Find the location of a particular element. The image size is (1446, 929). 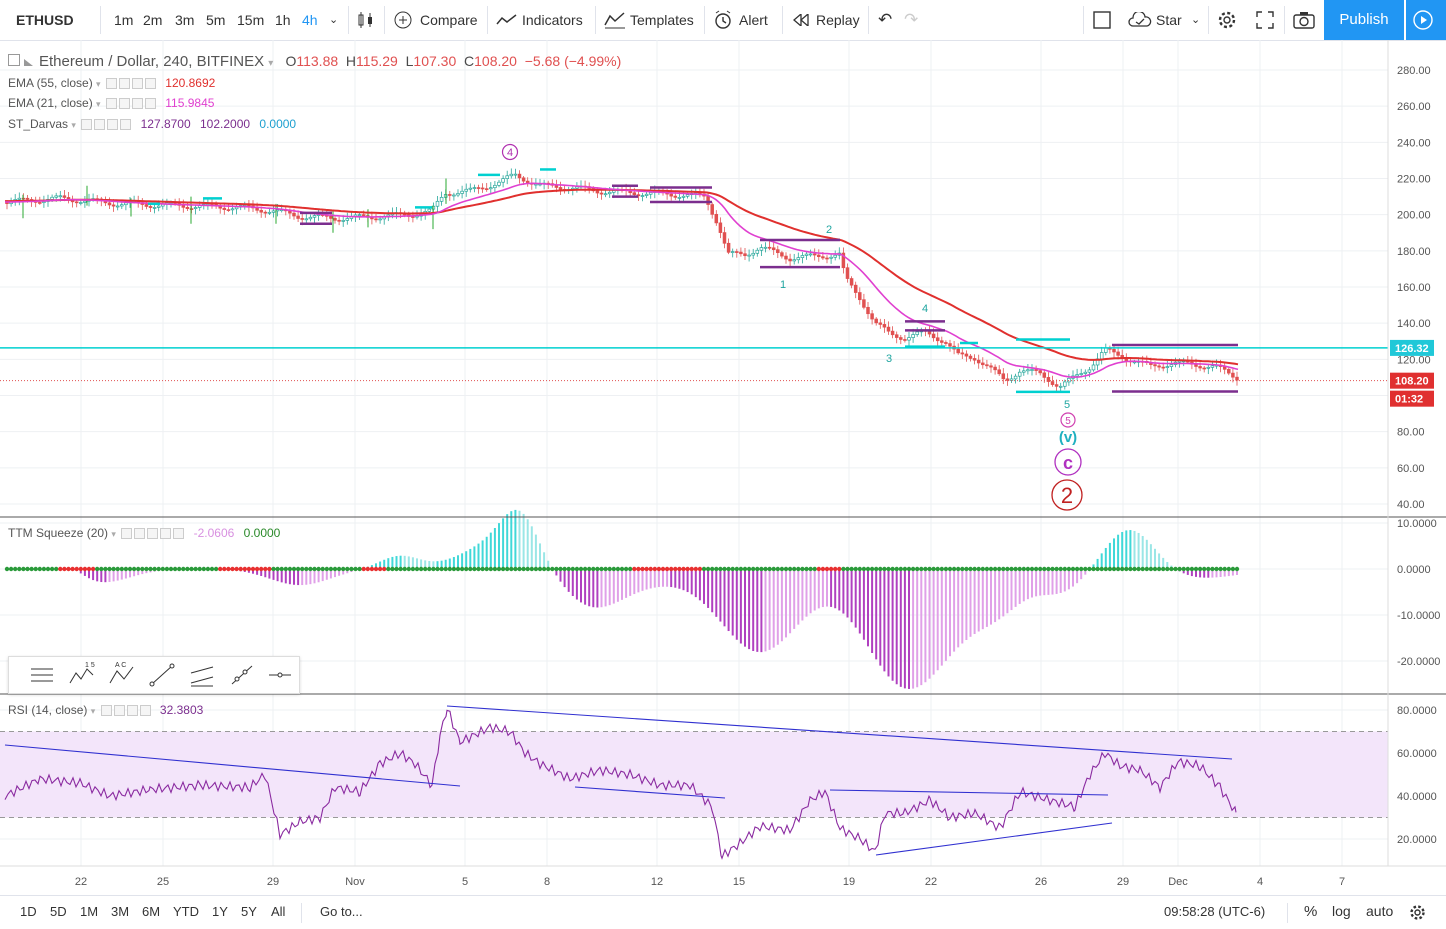

interval-4h: 4h is located at coordinates (310, 20).